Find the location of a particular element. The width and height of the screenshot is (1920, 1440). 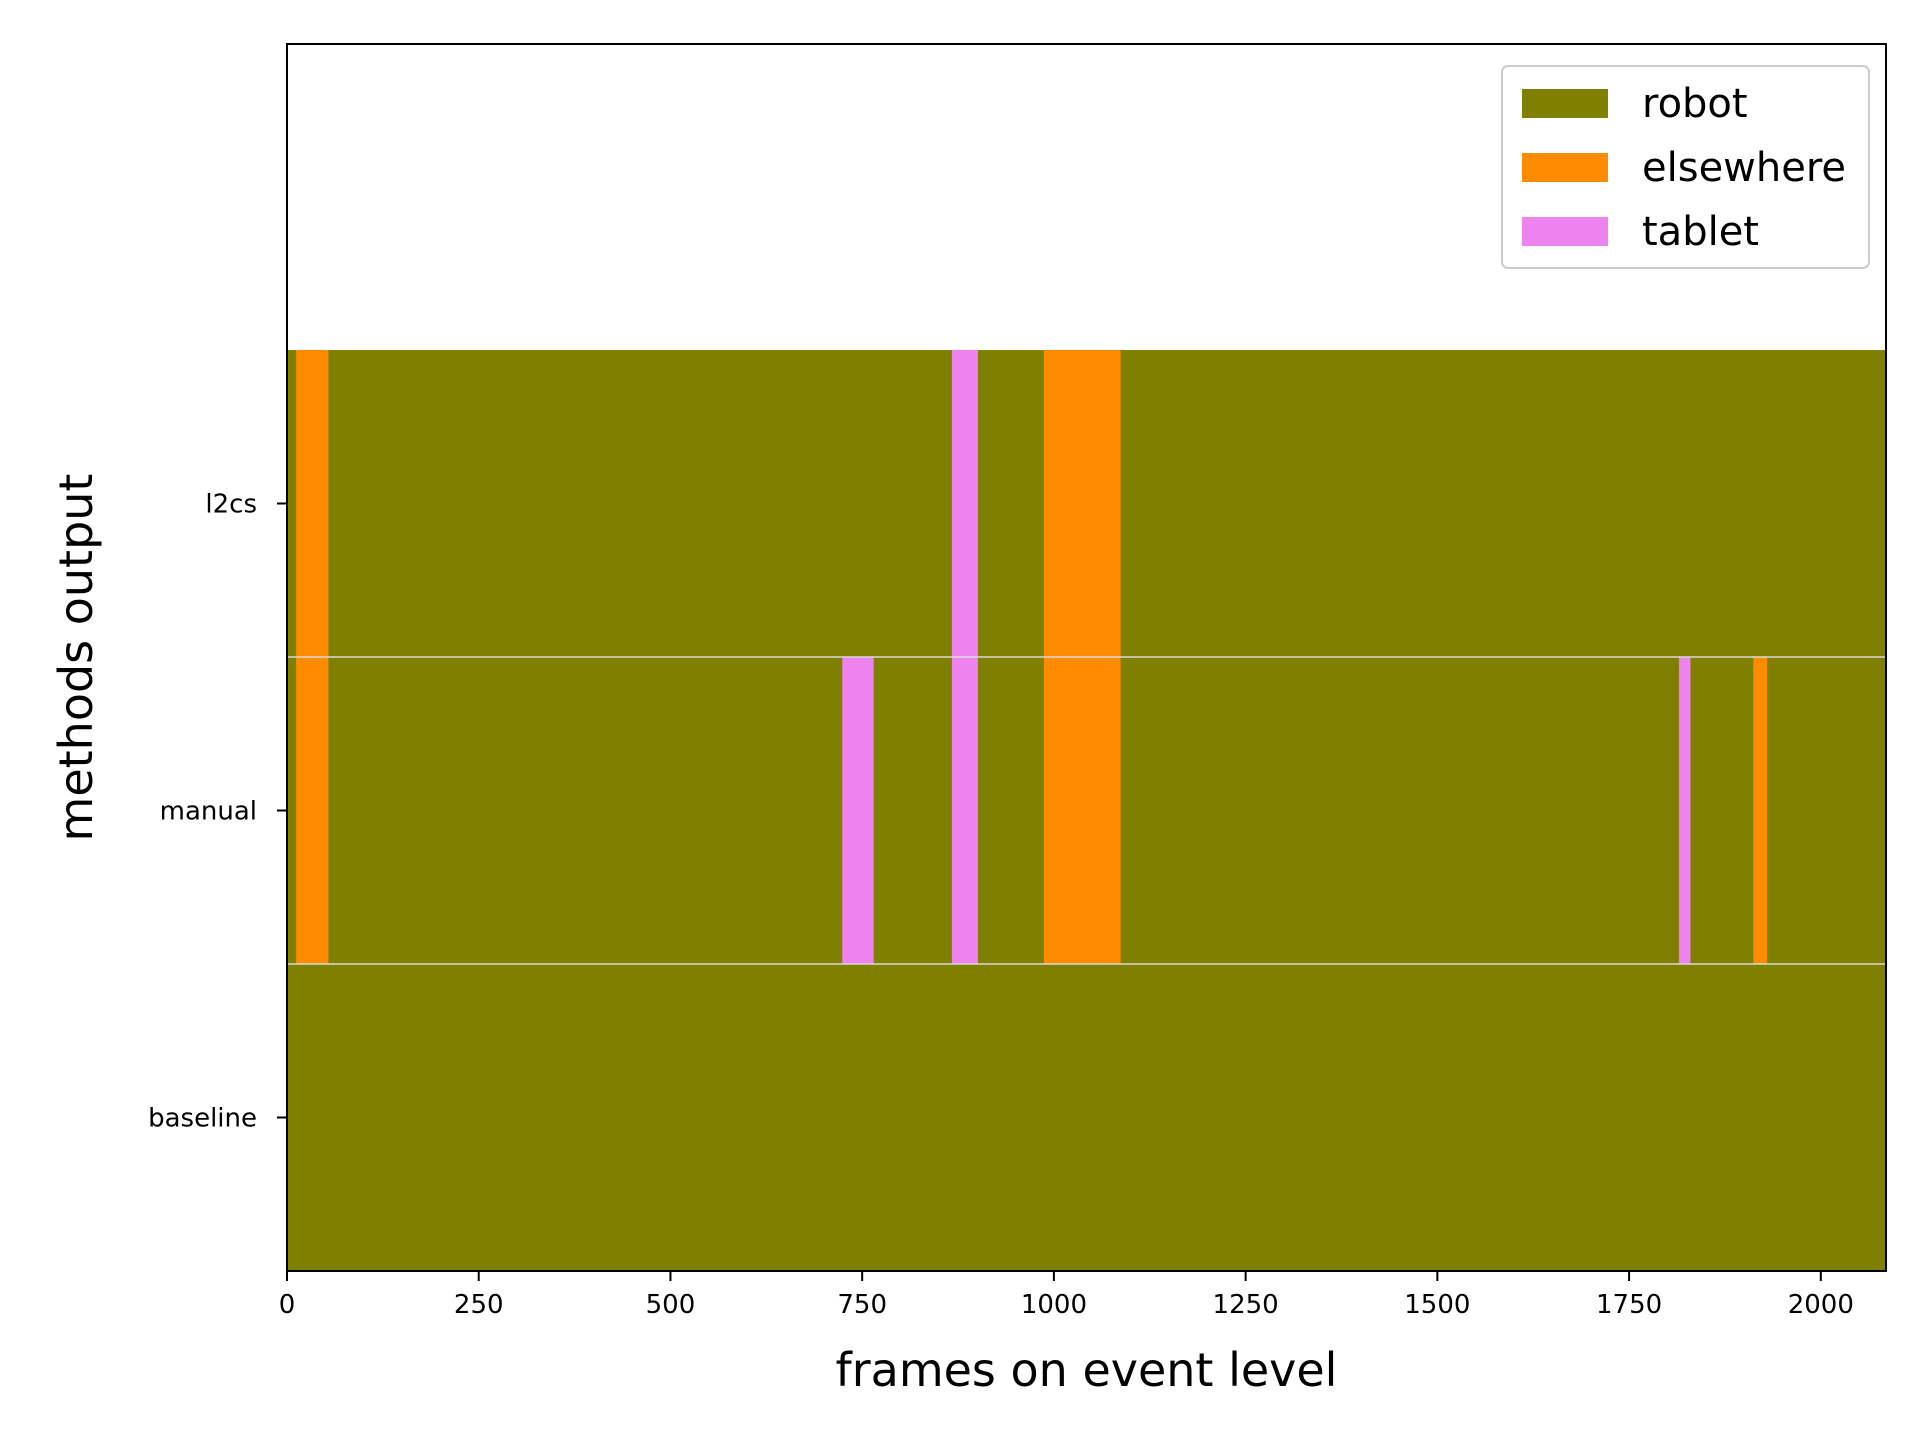

y-tick-label-l2cs: l2cs is located at coordinates (231, 505).